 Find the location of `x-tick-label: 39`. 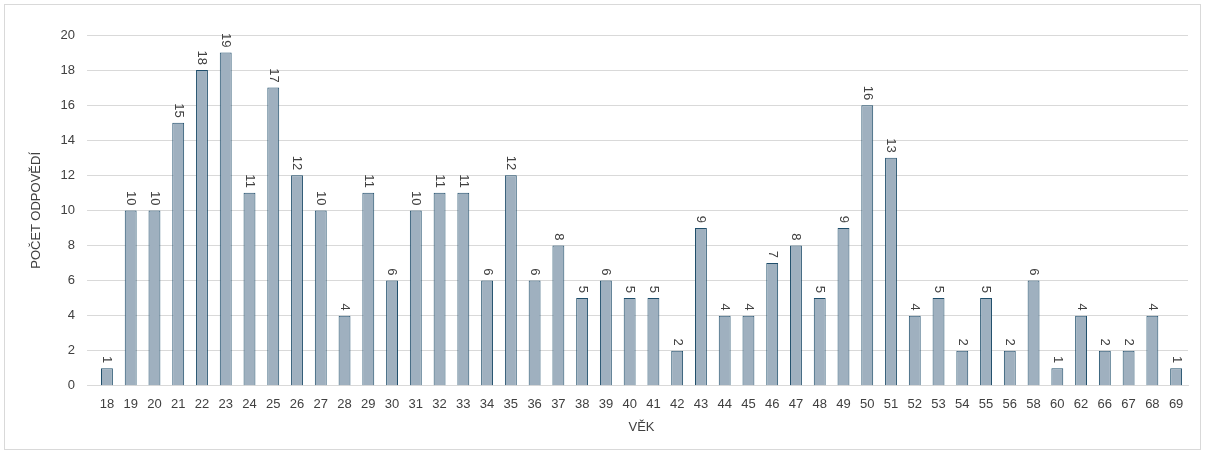

x-tick-label: 39 is located at coordinates (606, 404).